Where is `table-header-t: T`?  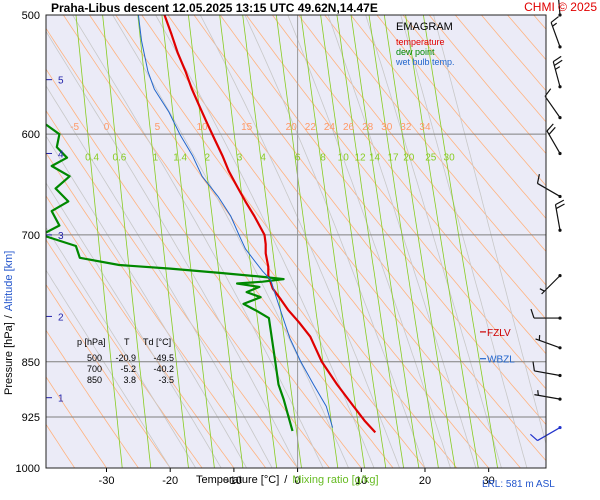 table-header-t: T is located at coordinates (127, 342).